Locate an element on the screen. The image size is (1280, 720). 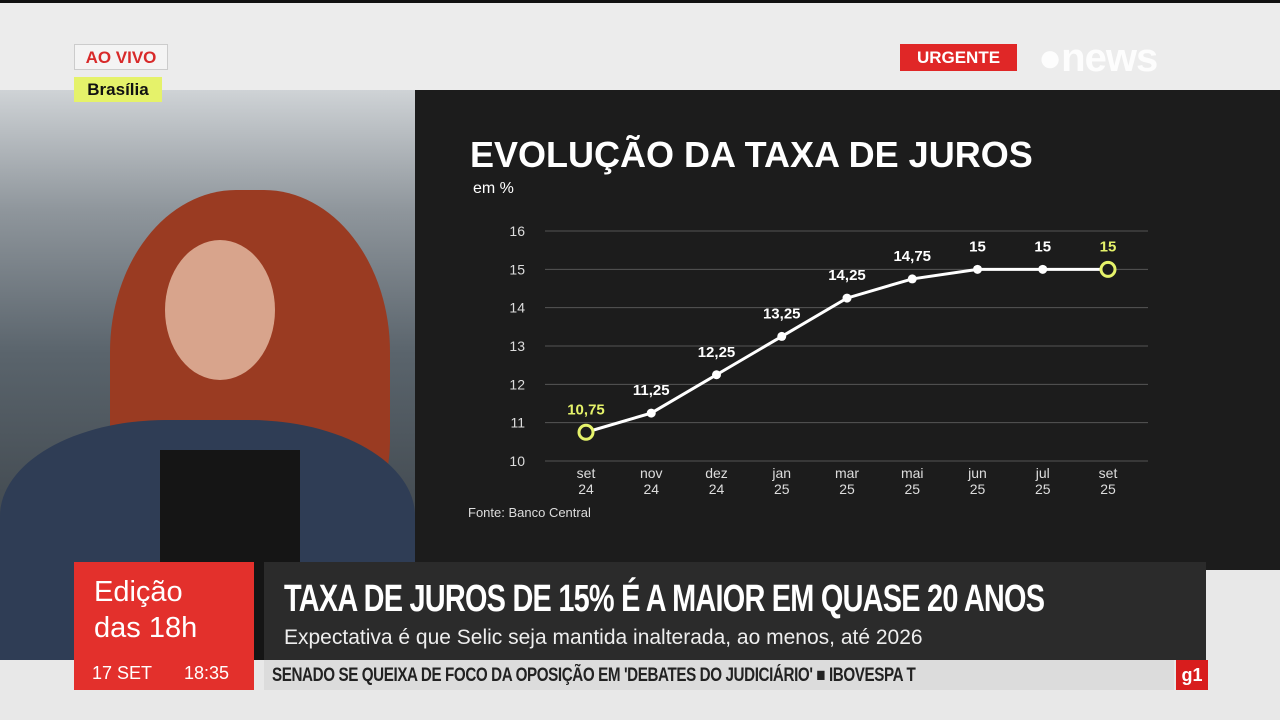
data-label: 13,25 is located at coordinates (782, 313).